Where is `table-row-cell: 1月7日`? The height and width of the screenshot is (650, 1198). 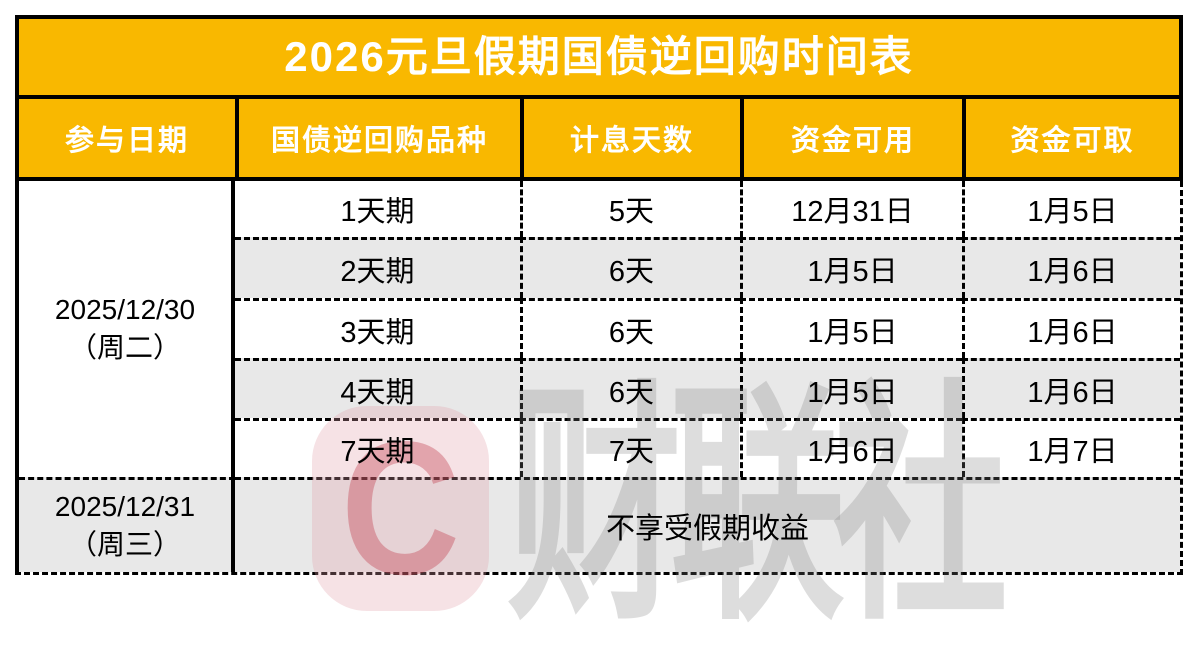 table-row-cell: 1月7日 is located at coordinates (1071, 447).